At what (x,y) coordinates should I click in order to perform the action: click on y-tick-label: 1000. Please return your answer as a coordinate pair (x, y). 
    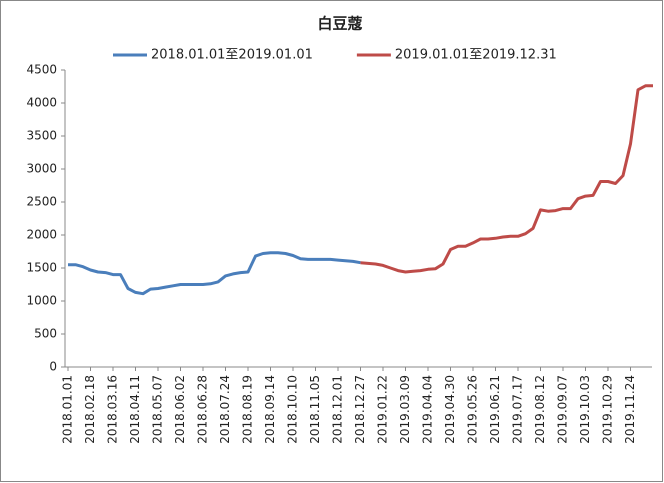
    Looking at the image, I should click on (41, 301).